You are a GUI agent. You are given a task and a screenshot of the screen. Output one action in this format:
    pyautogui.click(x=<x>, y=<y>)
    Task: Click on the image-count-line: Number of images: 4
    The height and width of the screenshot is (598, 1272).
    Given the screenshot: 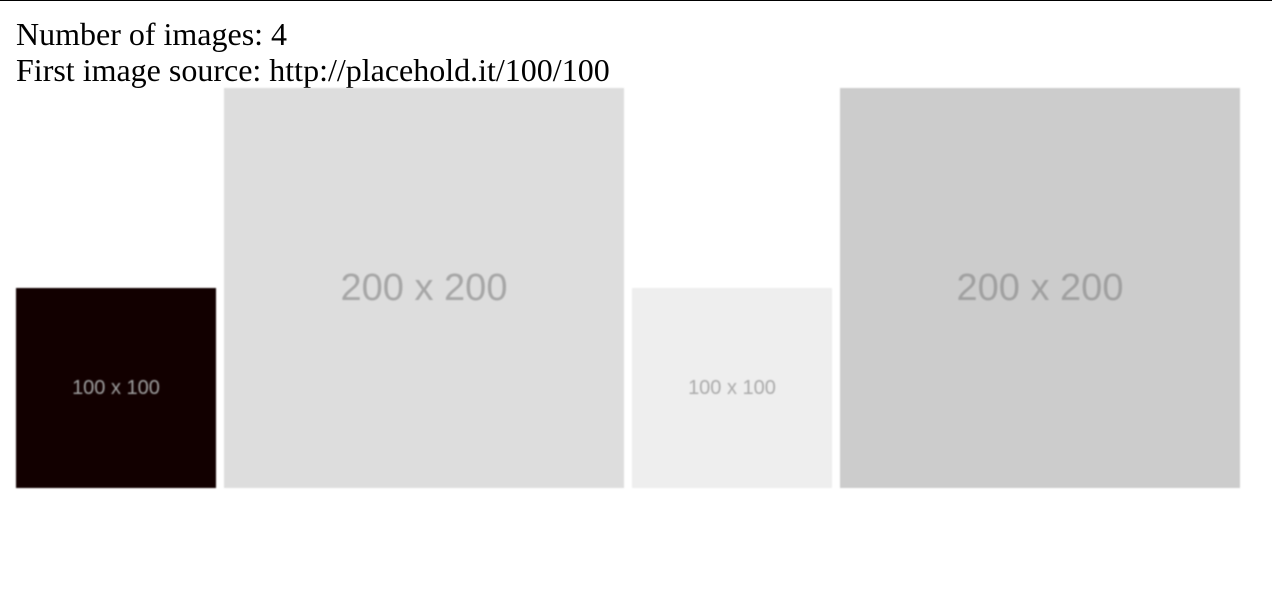 What is the action you would take?
    pyautogui.click(x=628, y=34)
    